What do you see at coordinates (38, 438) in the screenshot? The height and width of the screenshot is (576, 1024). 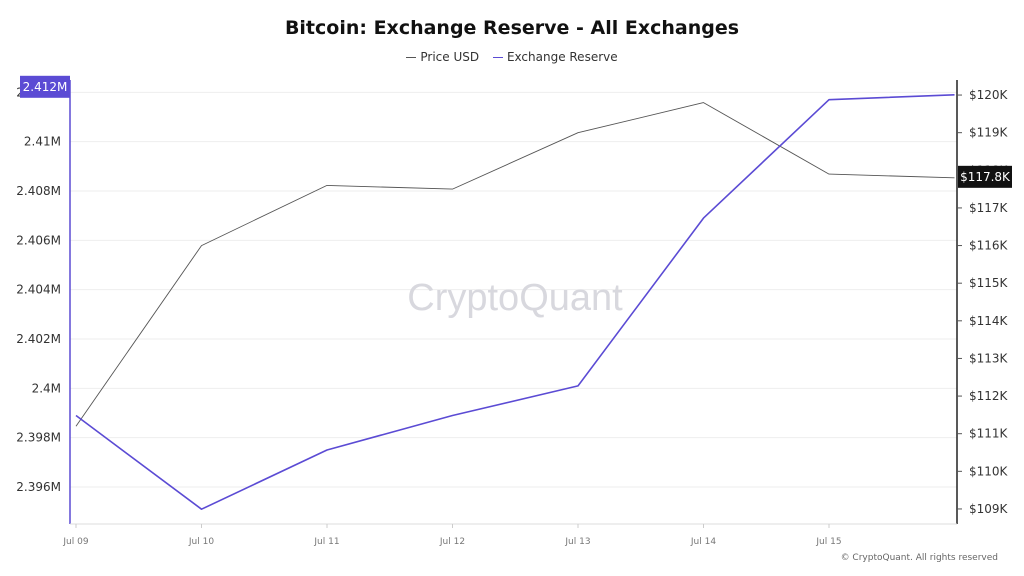 I see `left-tick-label: 2.398M` at bounding box center [38, 438].